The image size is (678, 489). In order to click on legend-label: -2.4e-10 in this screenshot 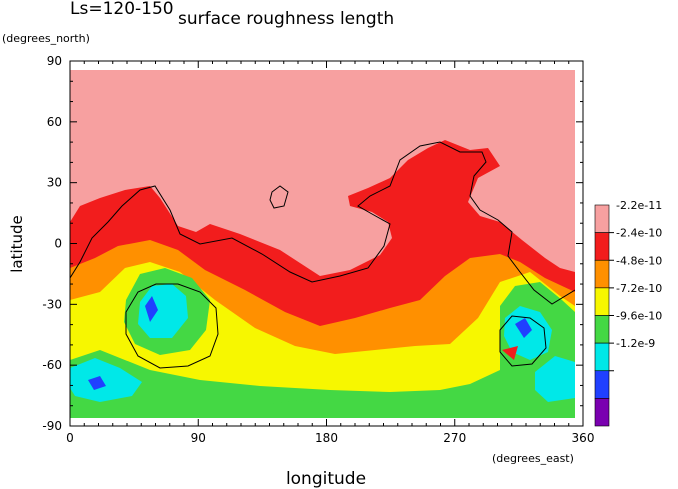, I will do `click(639, 233)`.